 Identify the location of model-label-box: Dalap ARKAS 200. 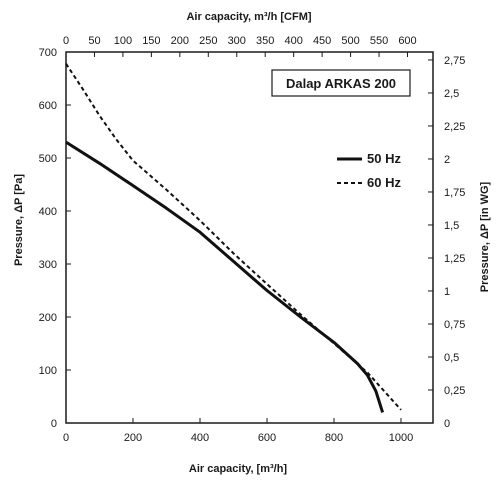
(341, 83).